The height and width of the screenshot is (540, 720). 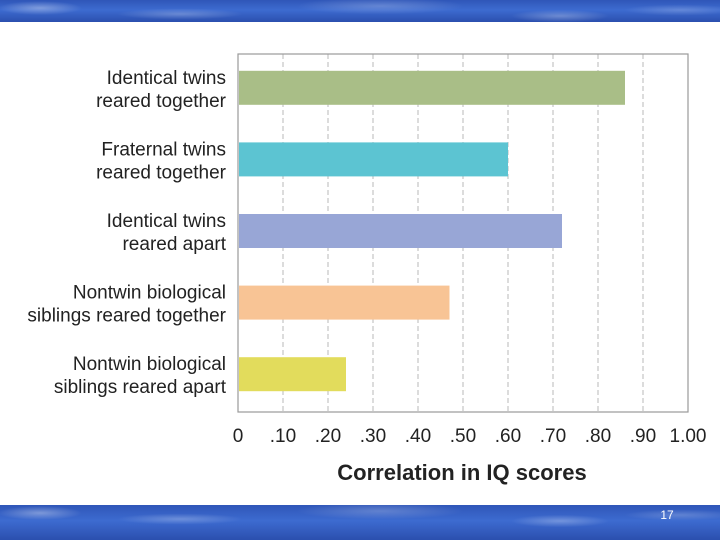 What do you see at coordinates (508, 436) in the screenshot?
I see `x-tick-label: .60` at bounding box center [508, 436].